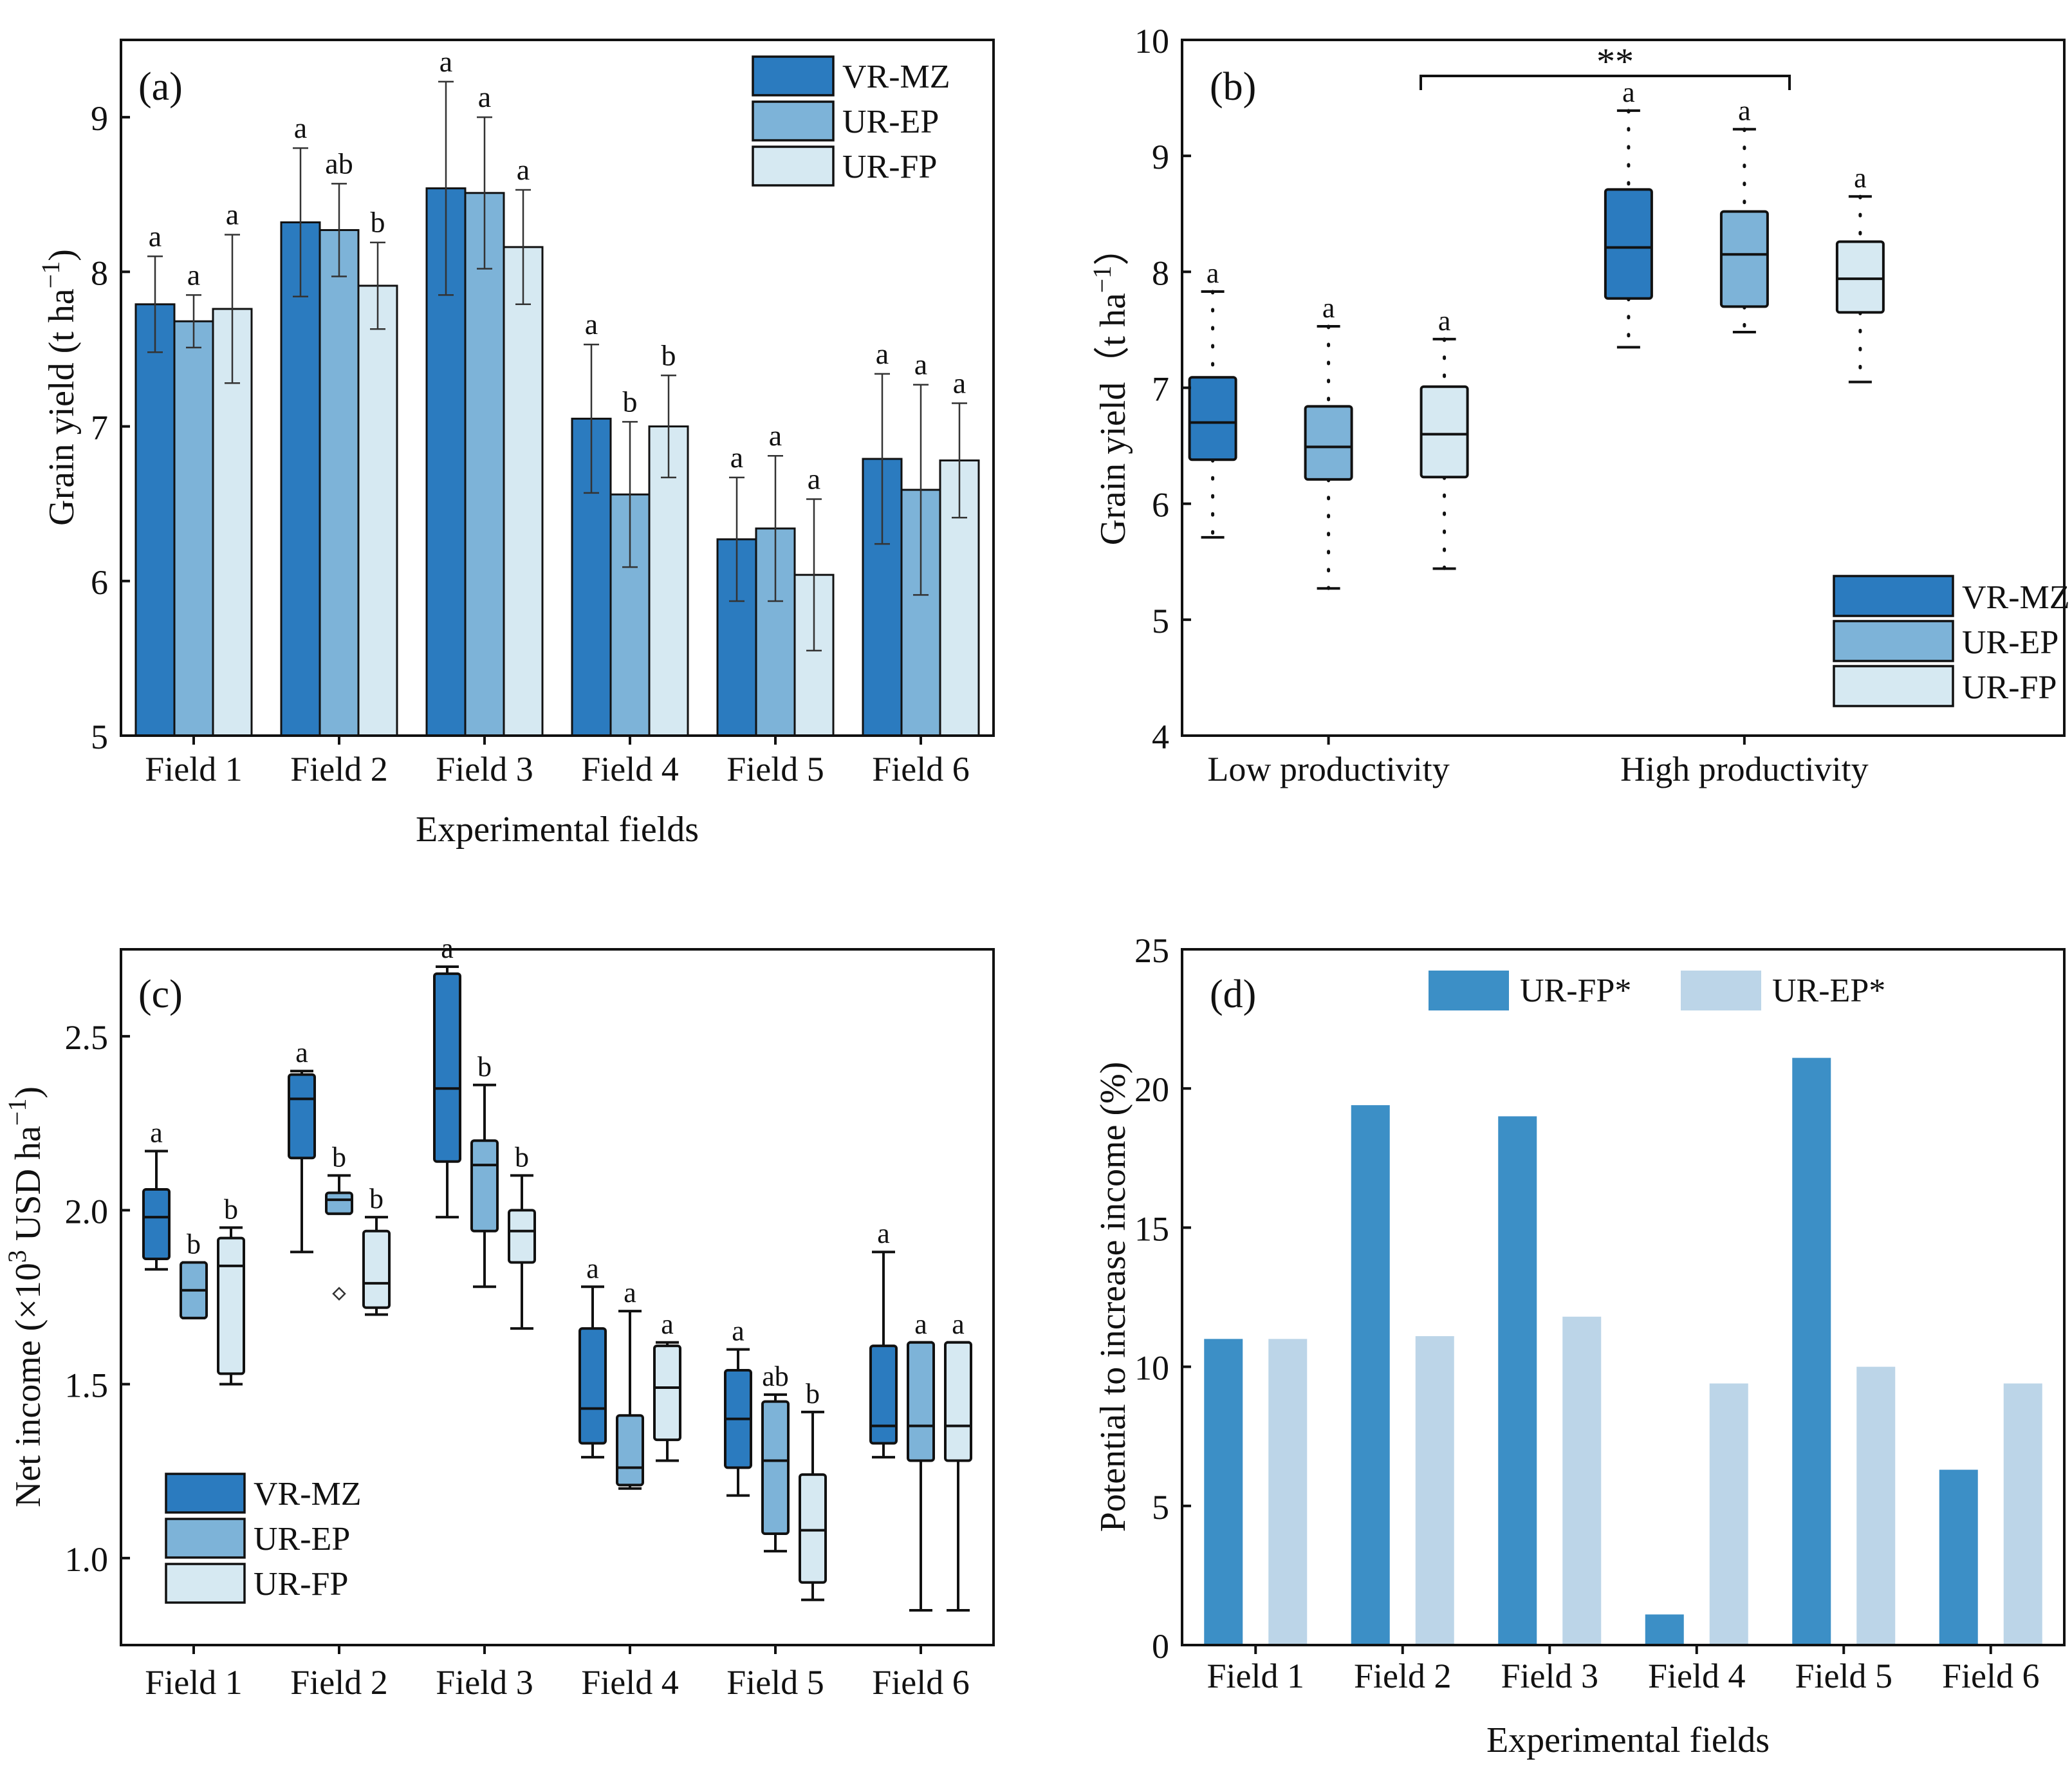  I want to click on panel-b-ytick-label: 10, so click(1151, 41).